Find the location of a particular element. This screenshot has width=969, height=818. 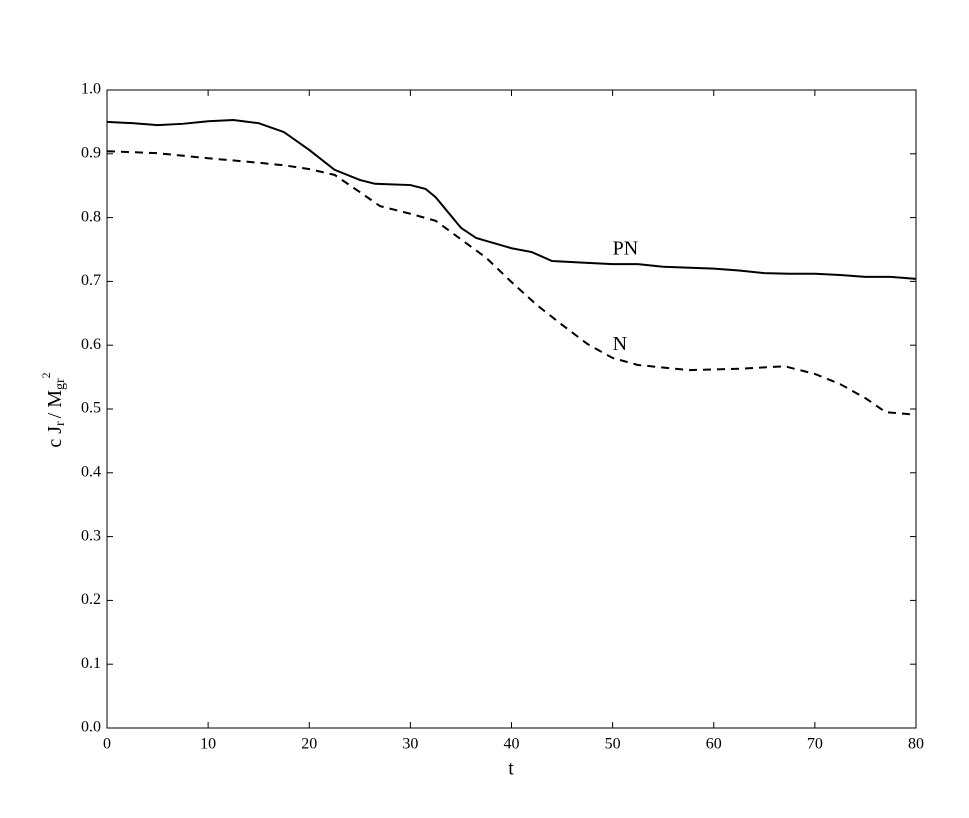

y-tick-label: 0.5 is located at coordinates (91, 408).